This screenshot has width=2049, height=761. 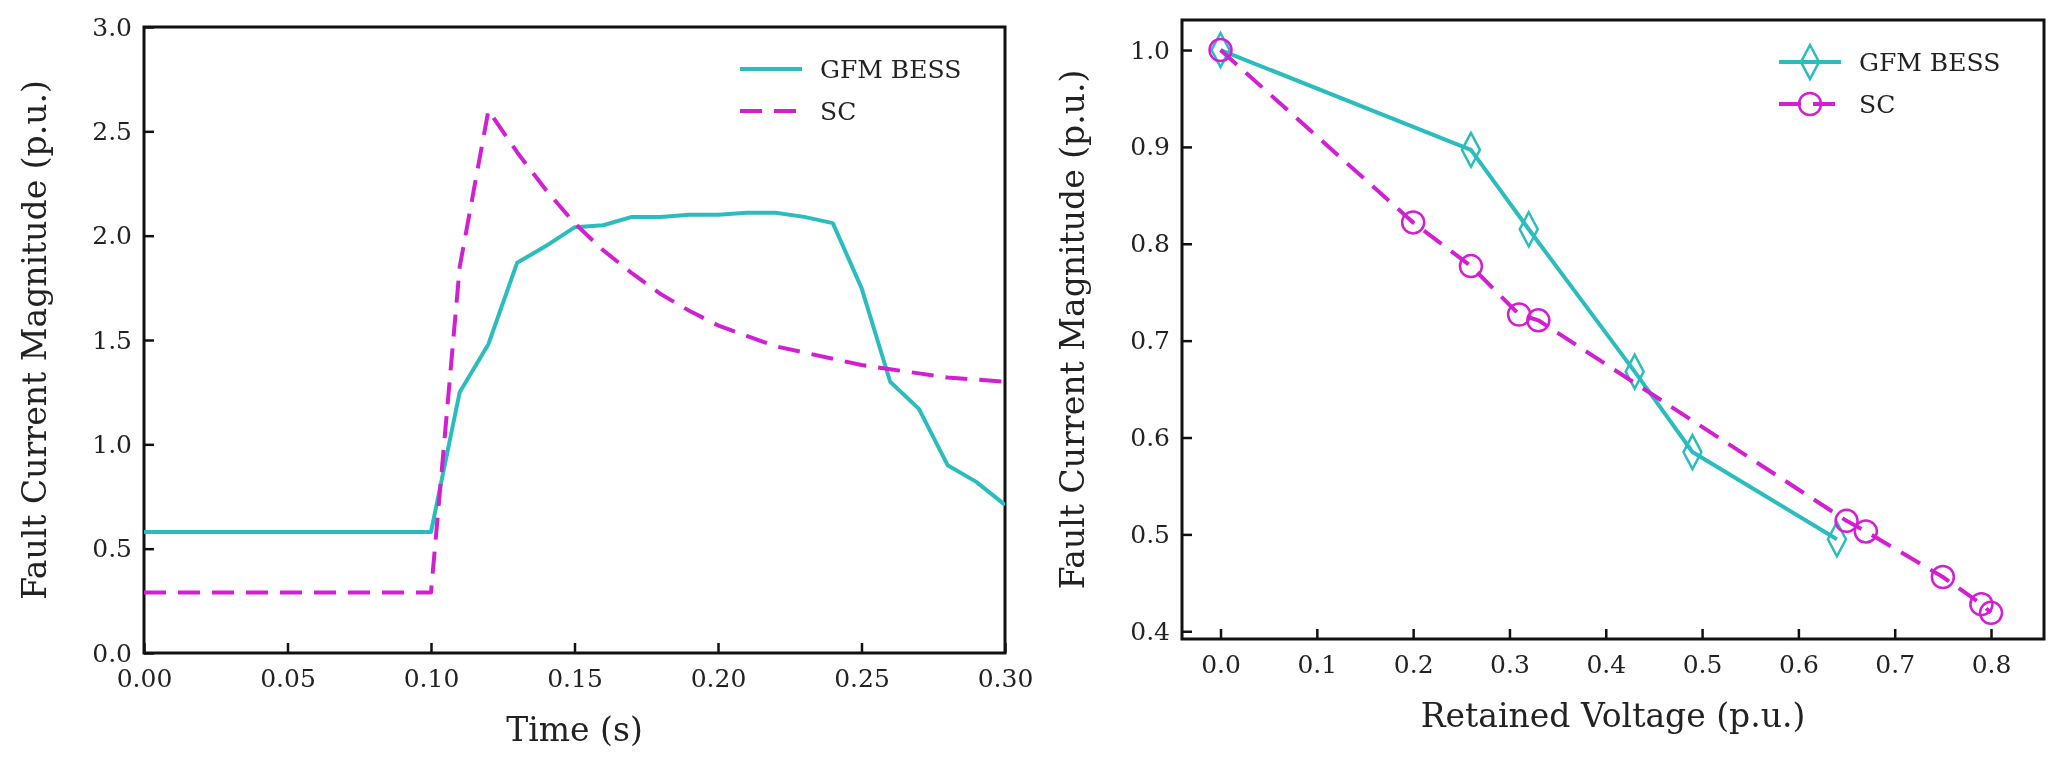 I want to click on x-tick-label: 0.5, so click(x=1702, y=664).